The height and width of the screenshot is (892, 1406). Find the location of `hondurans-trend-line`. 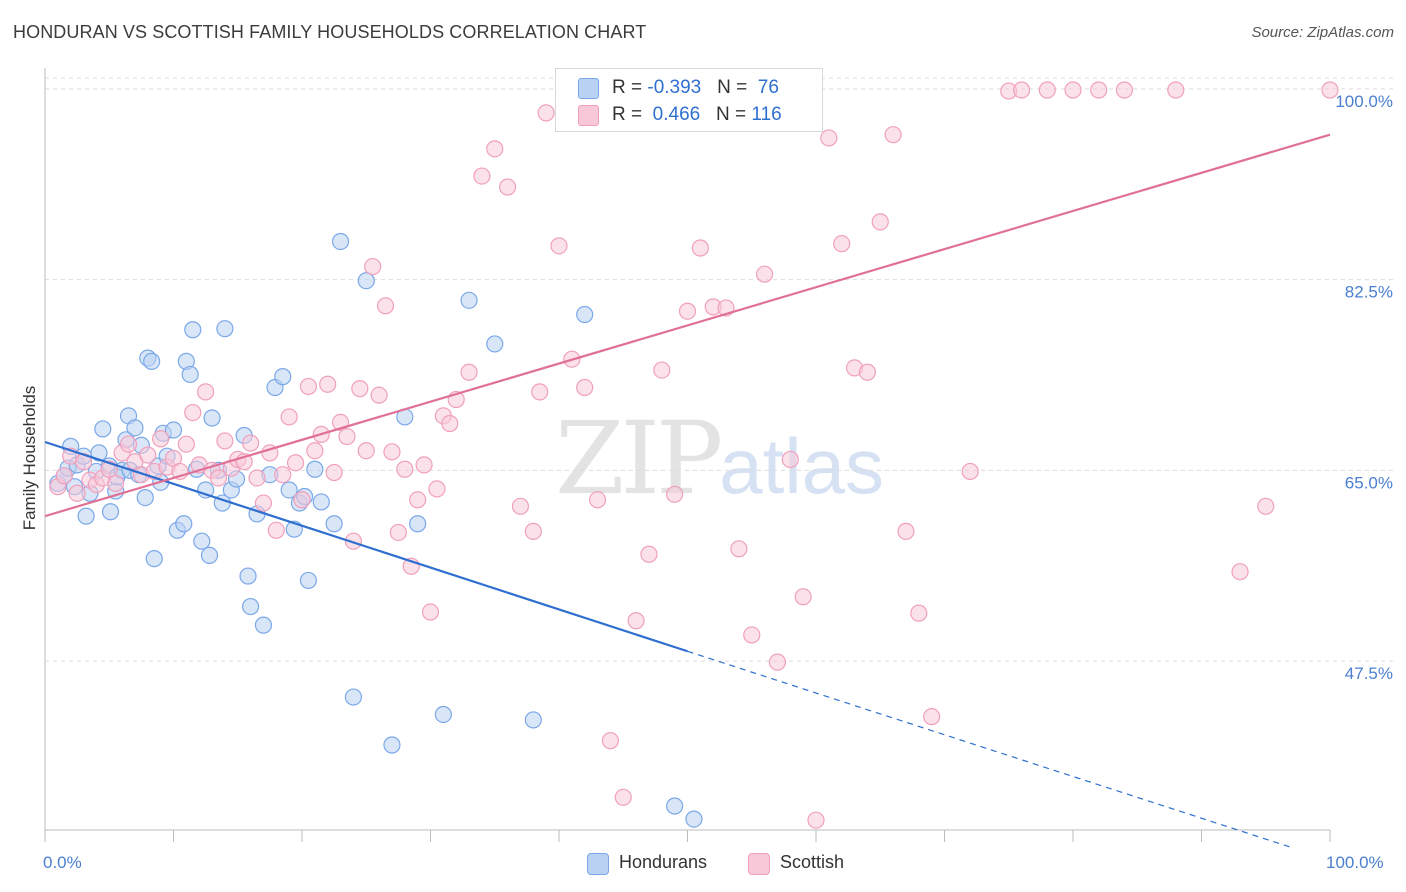

hondurans-trend-line is located at coordinates (366, 546).